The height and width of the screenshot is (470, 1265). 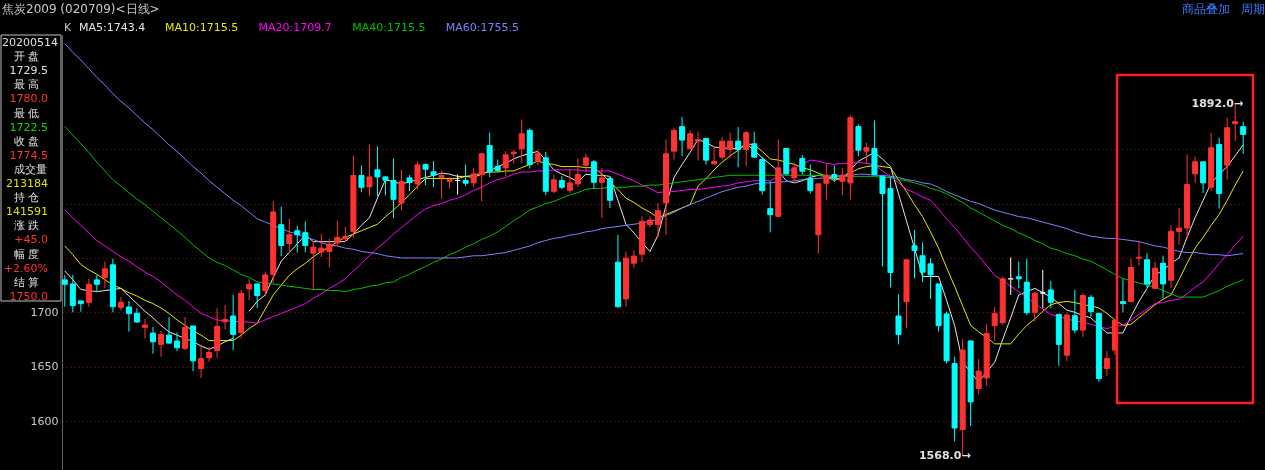 What do you see at coordinates (27, 57) in the screenshot?
I see `text: 开 盘` at bounding box center [27, 57].